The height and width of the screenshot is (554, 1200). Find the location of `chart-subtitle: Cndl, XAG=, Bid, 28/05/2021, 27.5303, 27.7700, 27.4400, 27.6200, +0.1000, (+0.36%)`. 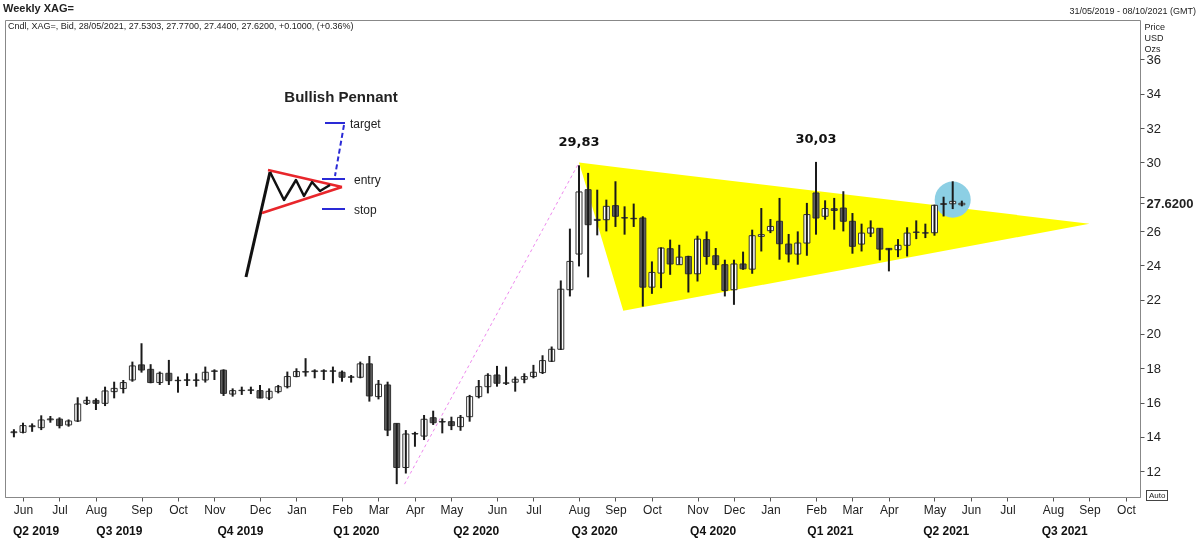

chart-subtitle: Cndl, XAG=, Bid, 28/05/2021, 27.5303, 27.7700, 27.4400, 27.6200, +0.1000, (+0.36%) is located at coordinates (181, 26).